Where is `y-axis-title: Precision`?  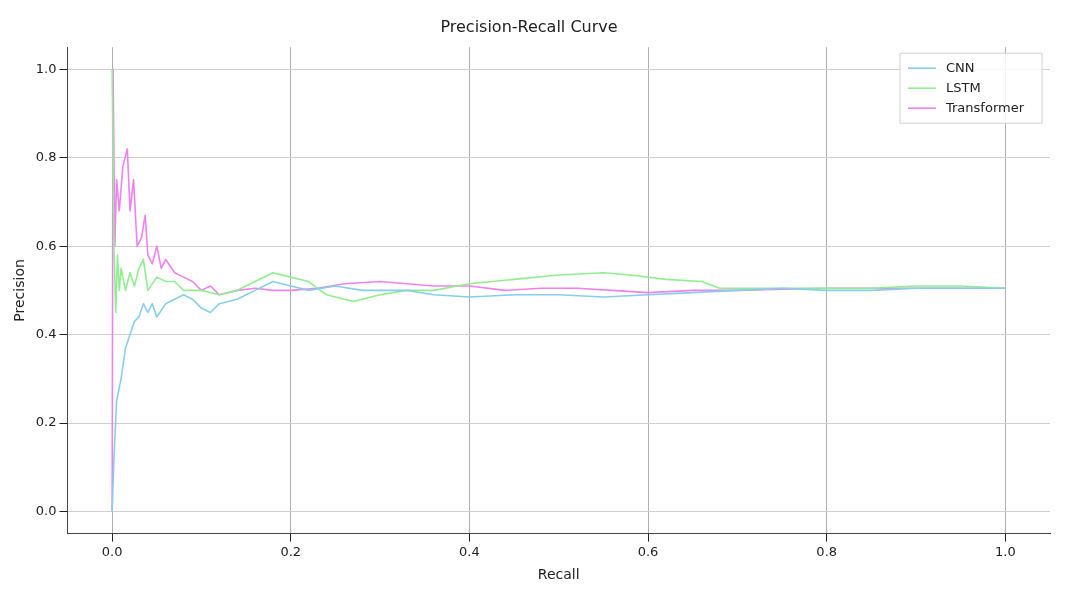 y-axis-title: Precision is located at coordinates (19, 290).